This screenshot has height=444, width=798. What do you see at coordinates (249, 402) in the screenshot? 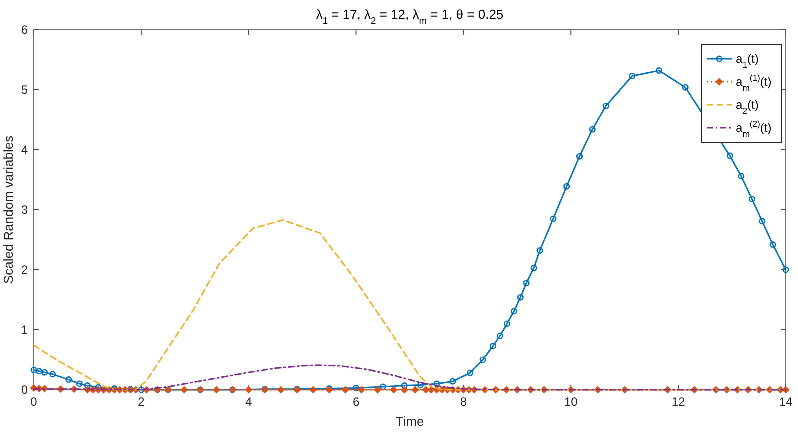
I see `x-tick-label: 4` at bounding box center [249, 402].